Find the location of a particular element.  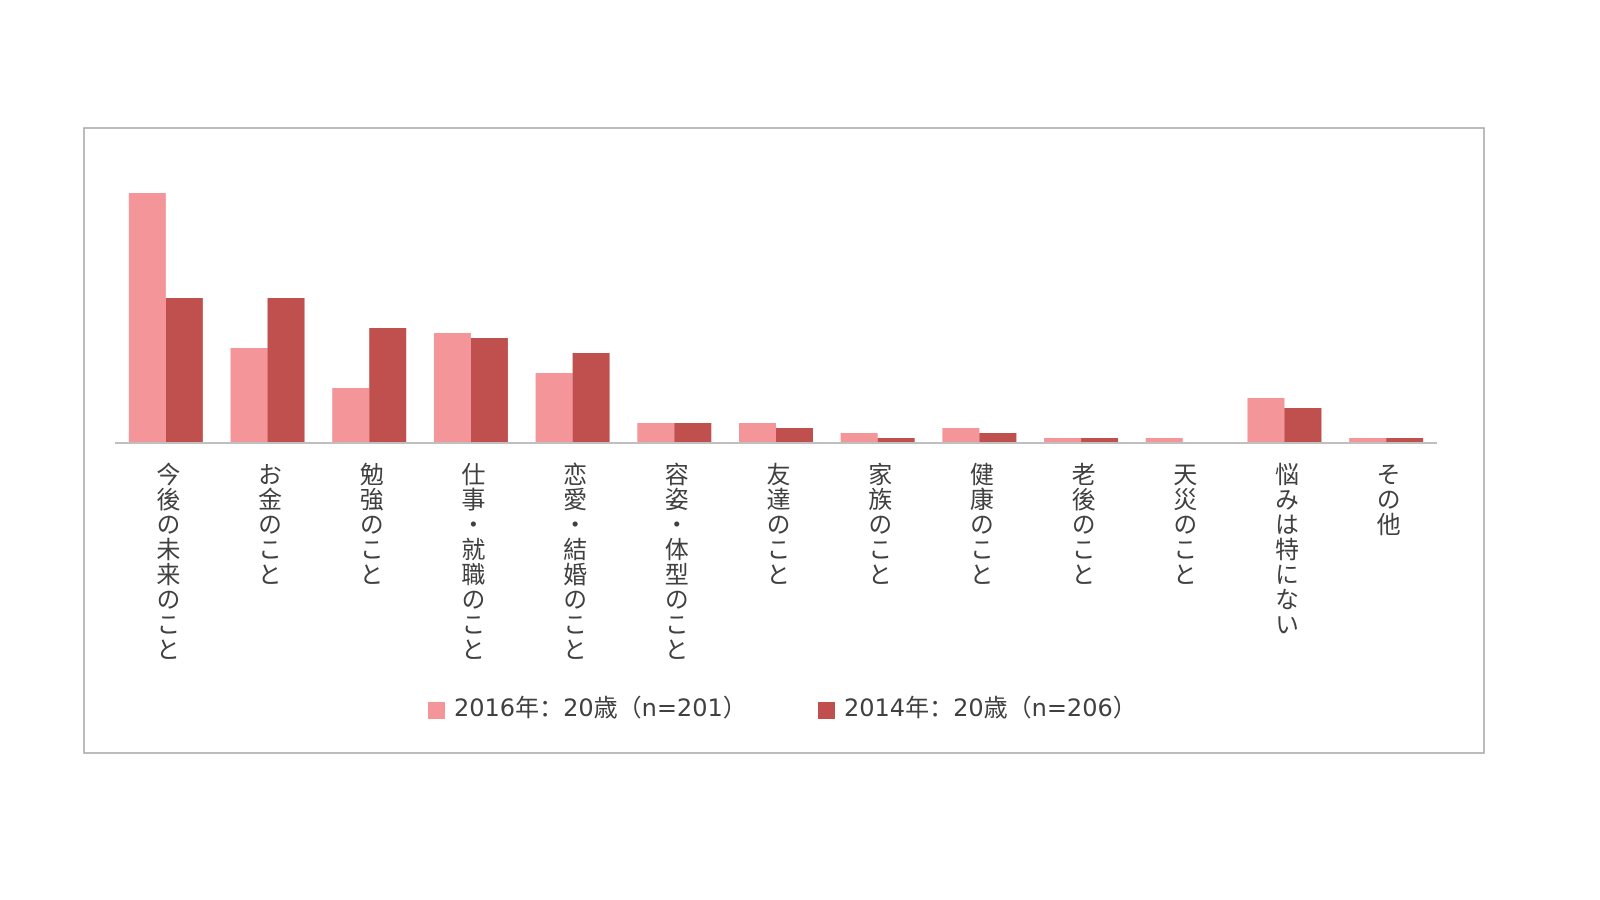

x-tick-label: 恋愛・結婚のこと is located at coordinates (573, 562).